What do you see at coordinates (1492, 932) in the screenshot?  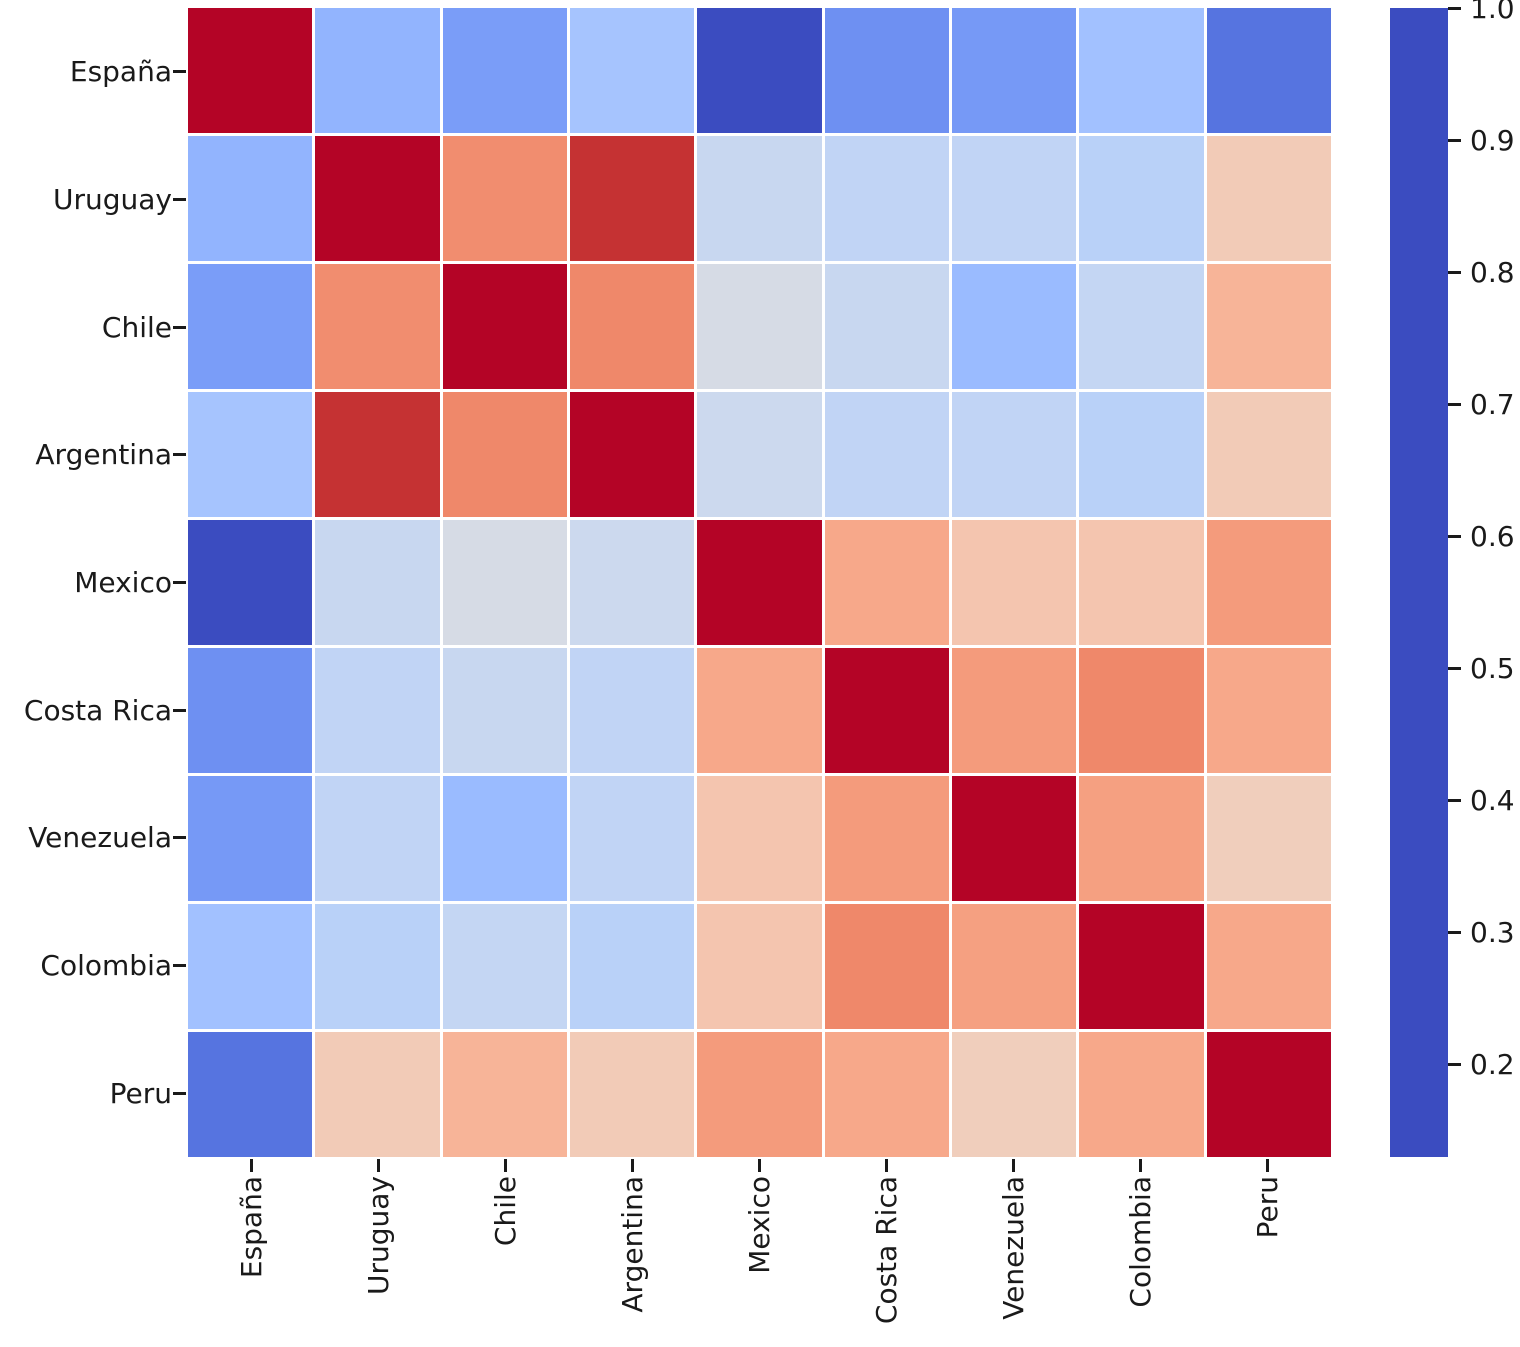 I see `colorbar-tick-label: 0.3` at bounding box center [1492, 932].